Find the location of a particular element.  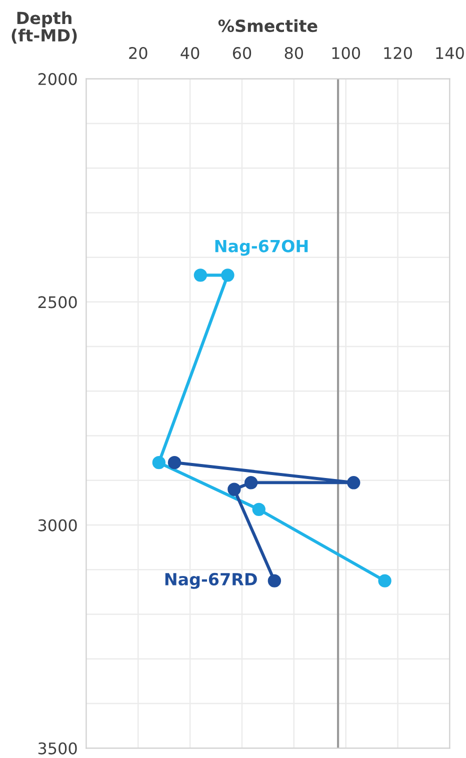

y-axis-title: Depth (ft-MD) is located at coordinates (44, 27).